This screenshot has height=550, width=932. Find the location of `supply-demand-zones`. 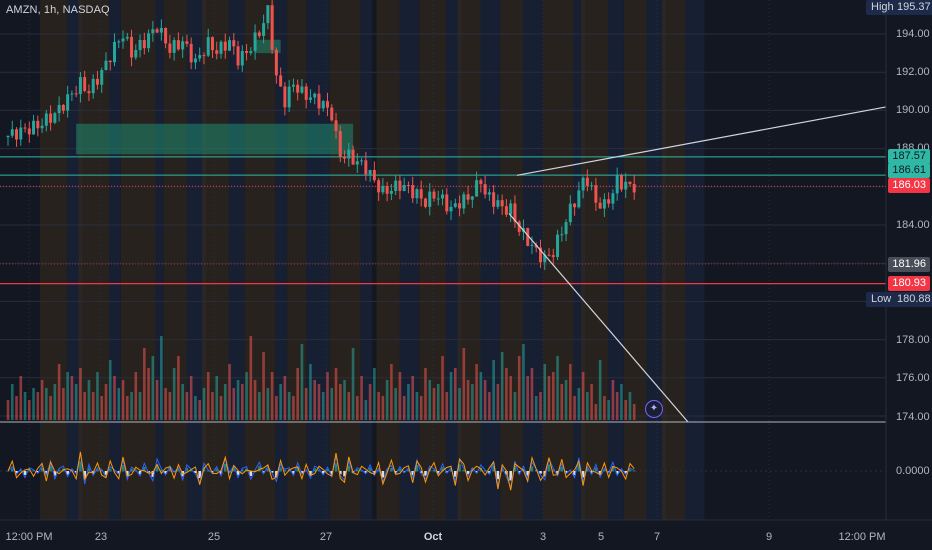

supply-demand-zones is located at coordinates (215, 97).